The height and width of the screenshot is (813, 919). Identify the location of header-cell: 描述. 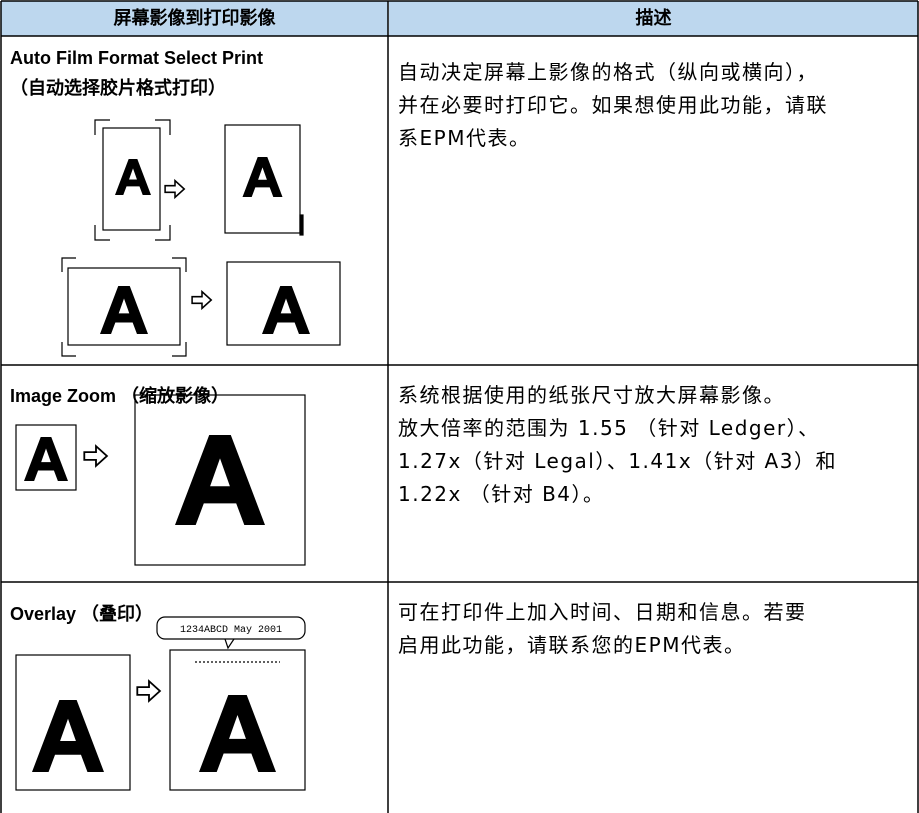
(653, 18).